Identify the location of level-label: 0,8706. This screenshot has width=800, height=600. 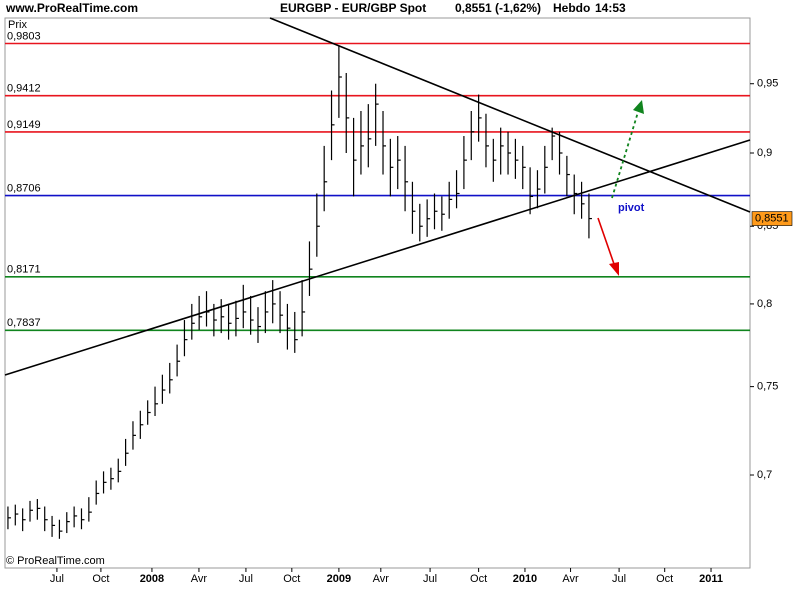
(24, 188).